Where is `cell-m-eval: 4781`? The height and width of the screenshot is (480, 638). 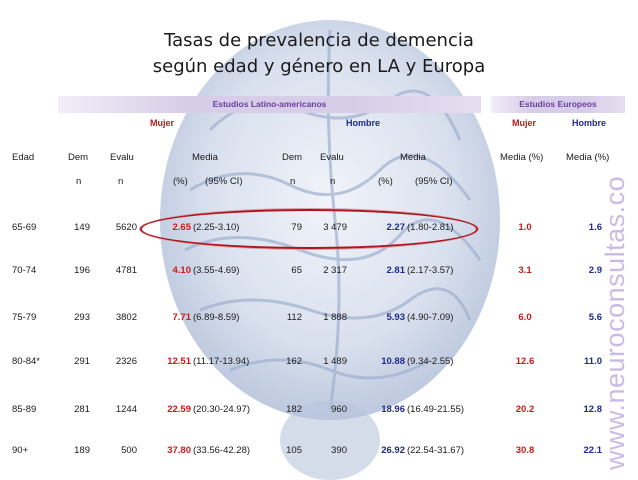 cell-m-eval: 4781 is located at coordinates (126, 270).